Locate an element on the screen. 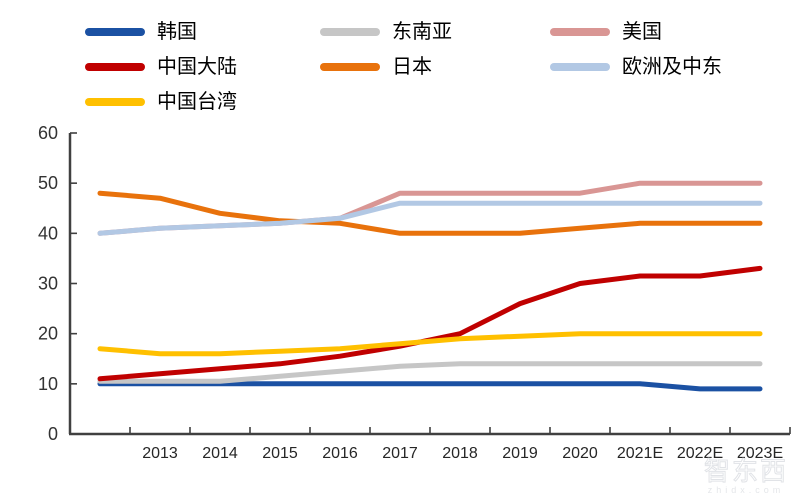 Image resolution: width=800 pixels, height=502 pixels. x-axis-tick-label: 2016 is located at coordinates (340, 453).